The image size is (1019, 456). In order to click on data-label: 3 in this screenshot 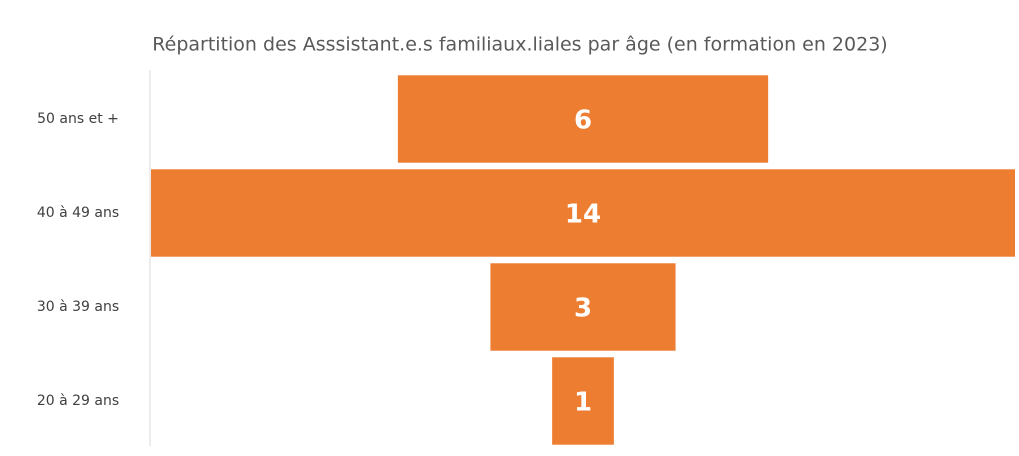, I will do `click(583, 309)`.